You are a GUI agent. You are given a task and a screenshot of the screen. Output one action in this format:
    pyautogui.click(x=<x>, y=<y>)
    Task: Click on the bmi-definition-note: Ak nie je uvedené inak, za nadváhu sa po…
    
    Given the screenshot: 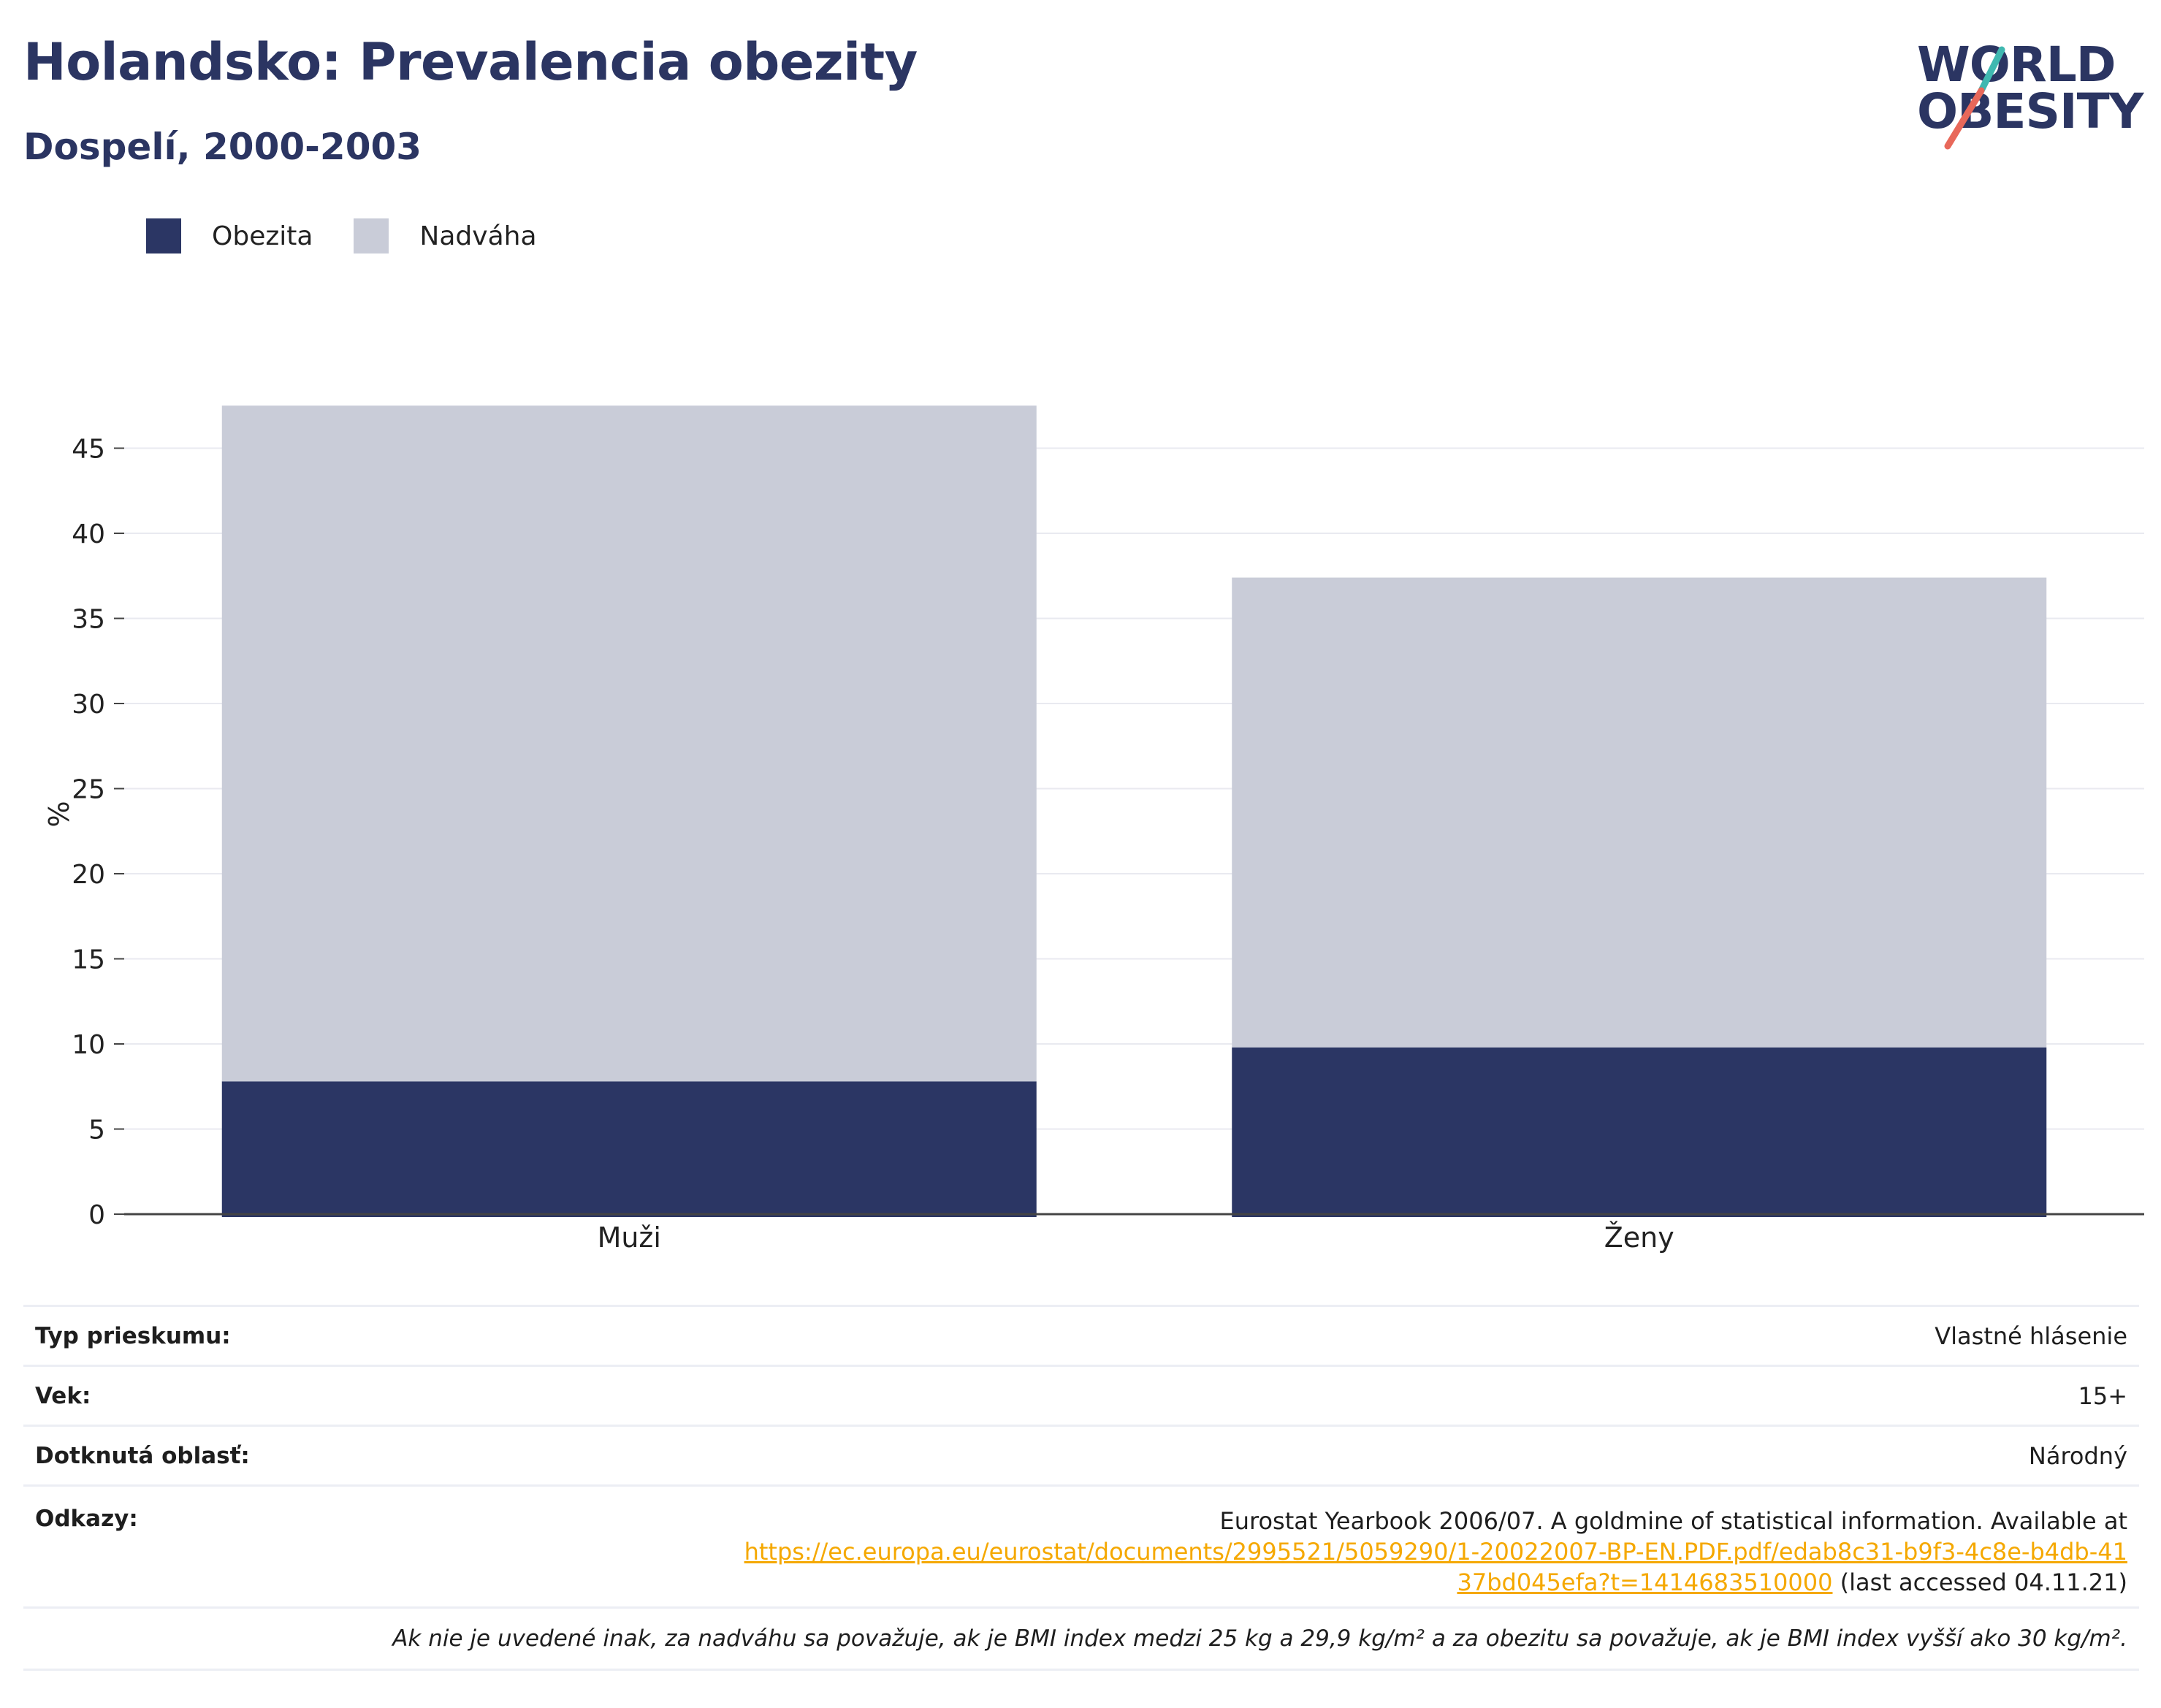 What is the action you would take?
    pyautogui.click(x=1259, y=1638)
    